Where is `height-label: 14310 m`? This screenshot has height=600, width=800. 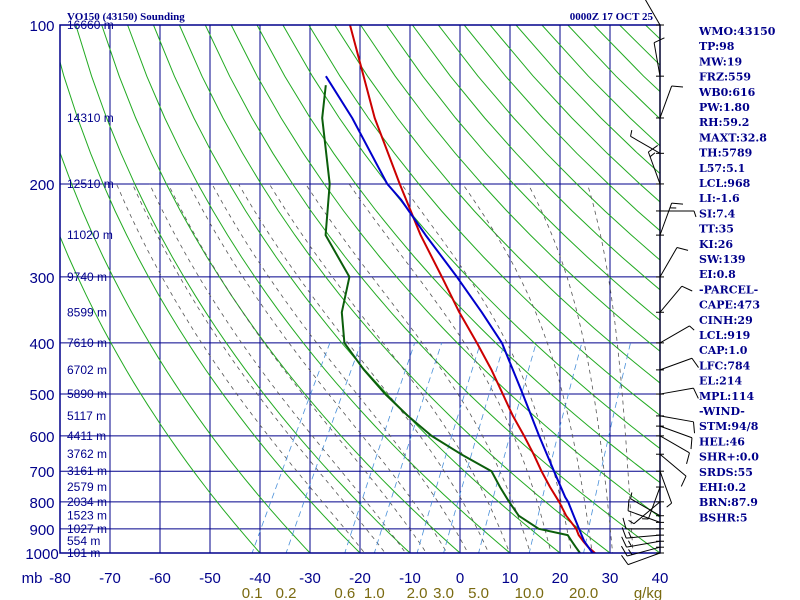
height-label: 14310 m is located at coordinates (90, 118).